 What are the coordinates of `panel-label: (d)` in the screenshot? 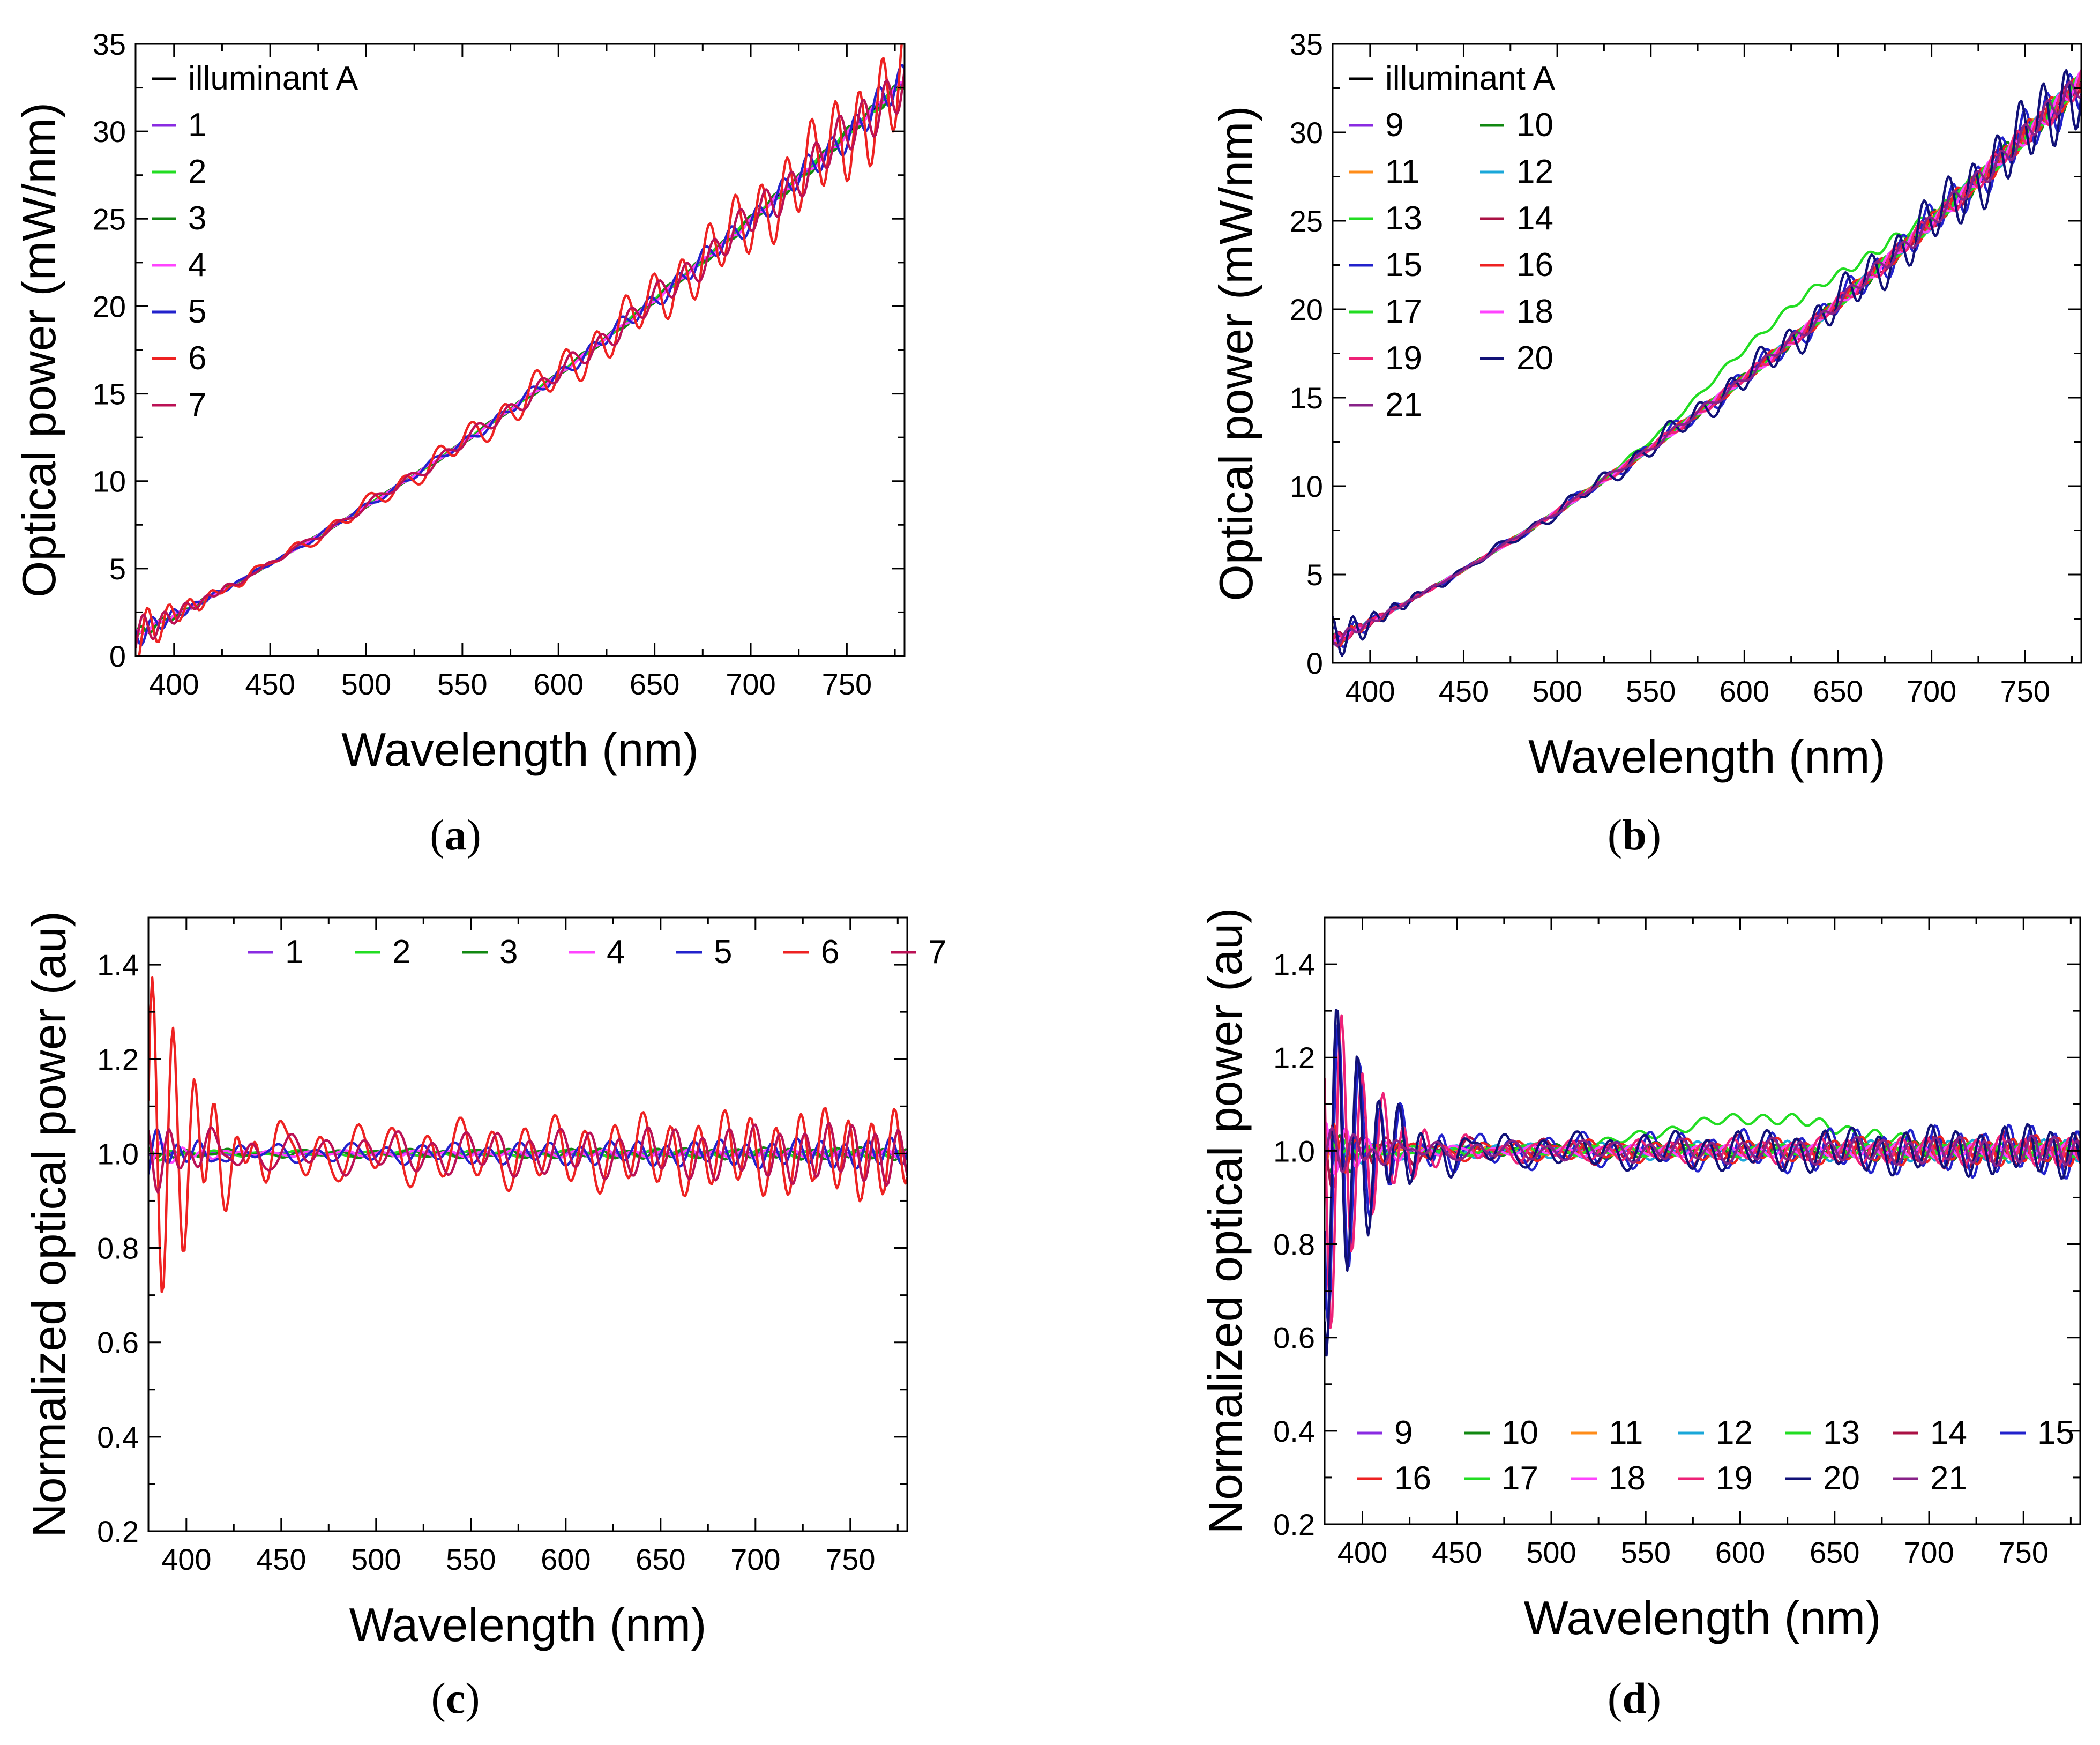 It's located at (1634, 1698).